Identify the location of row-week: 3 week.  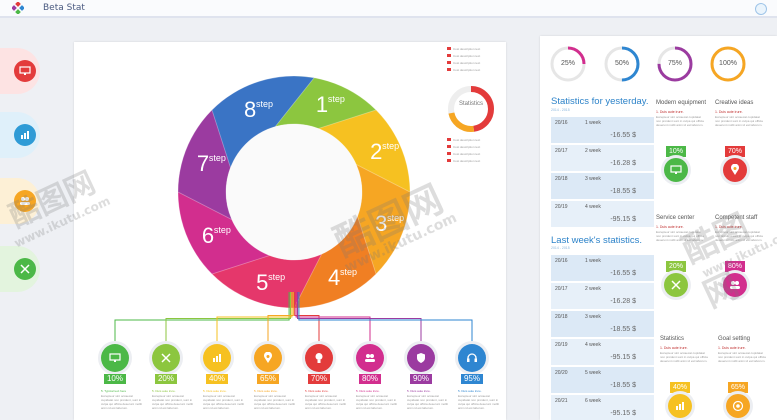
(593, 179).